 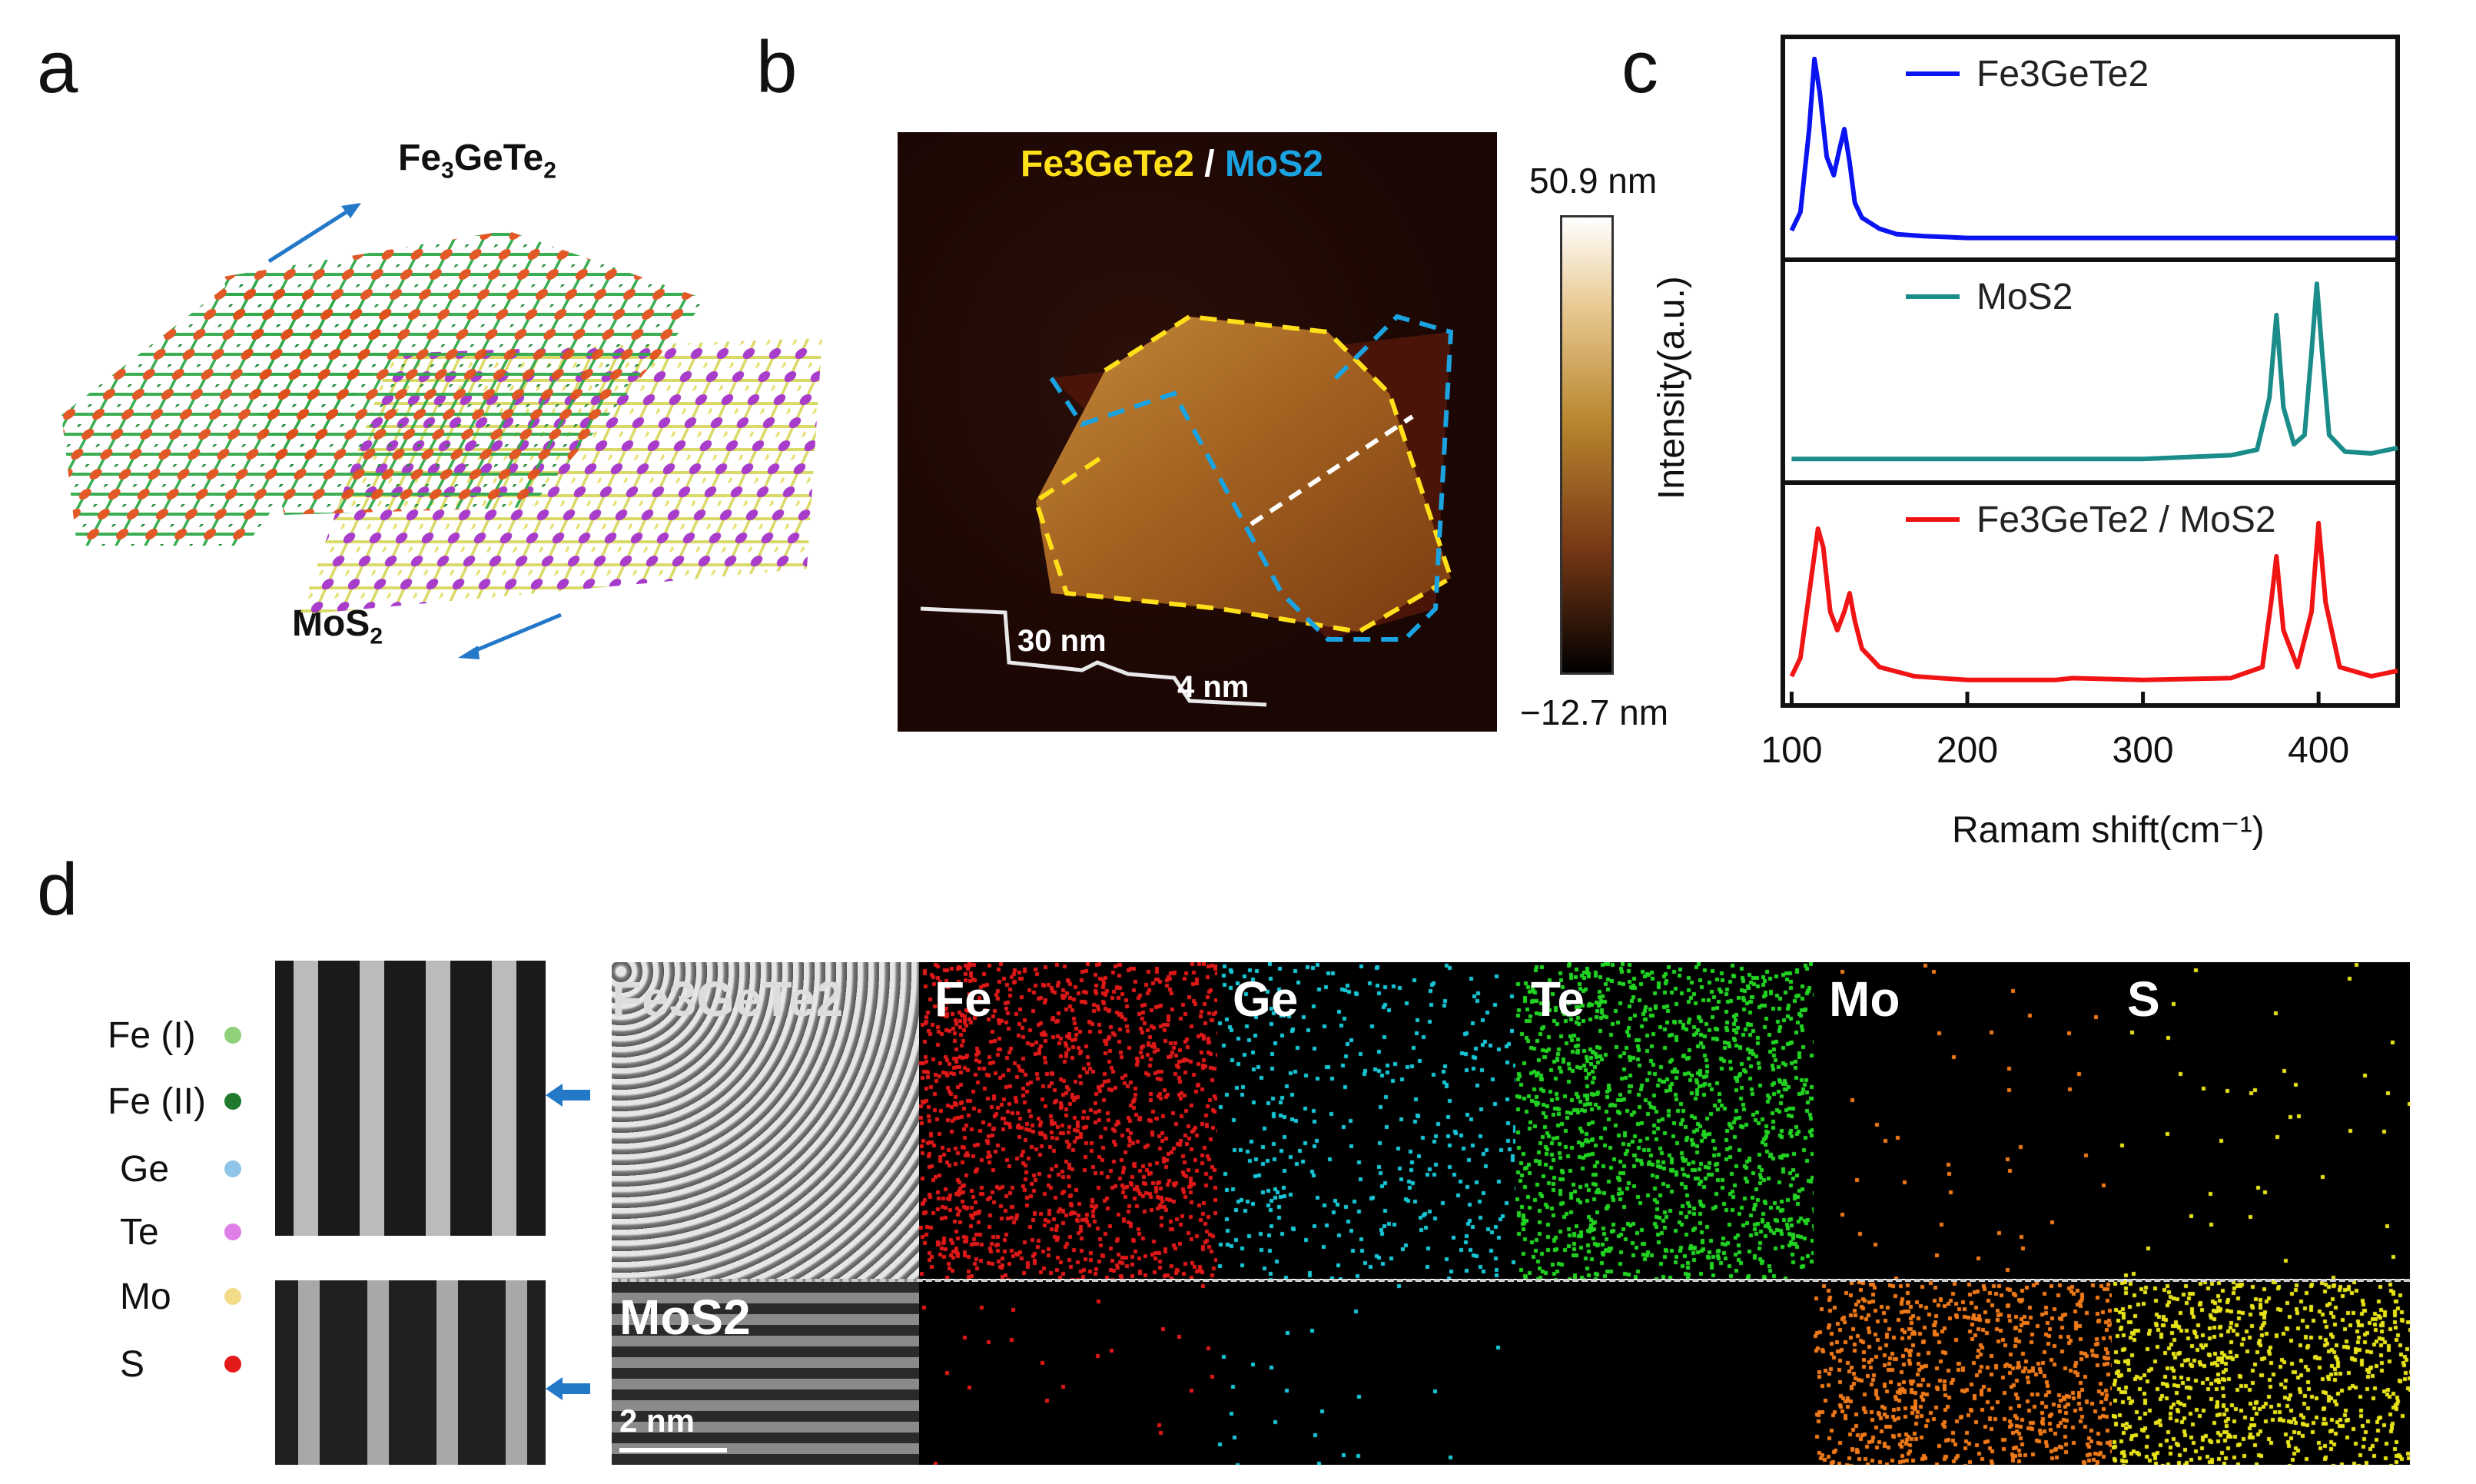 I want to click on raman-legend-label-1: Fe3GeTe2, so click(x=2062, y=74).